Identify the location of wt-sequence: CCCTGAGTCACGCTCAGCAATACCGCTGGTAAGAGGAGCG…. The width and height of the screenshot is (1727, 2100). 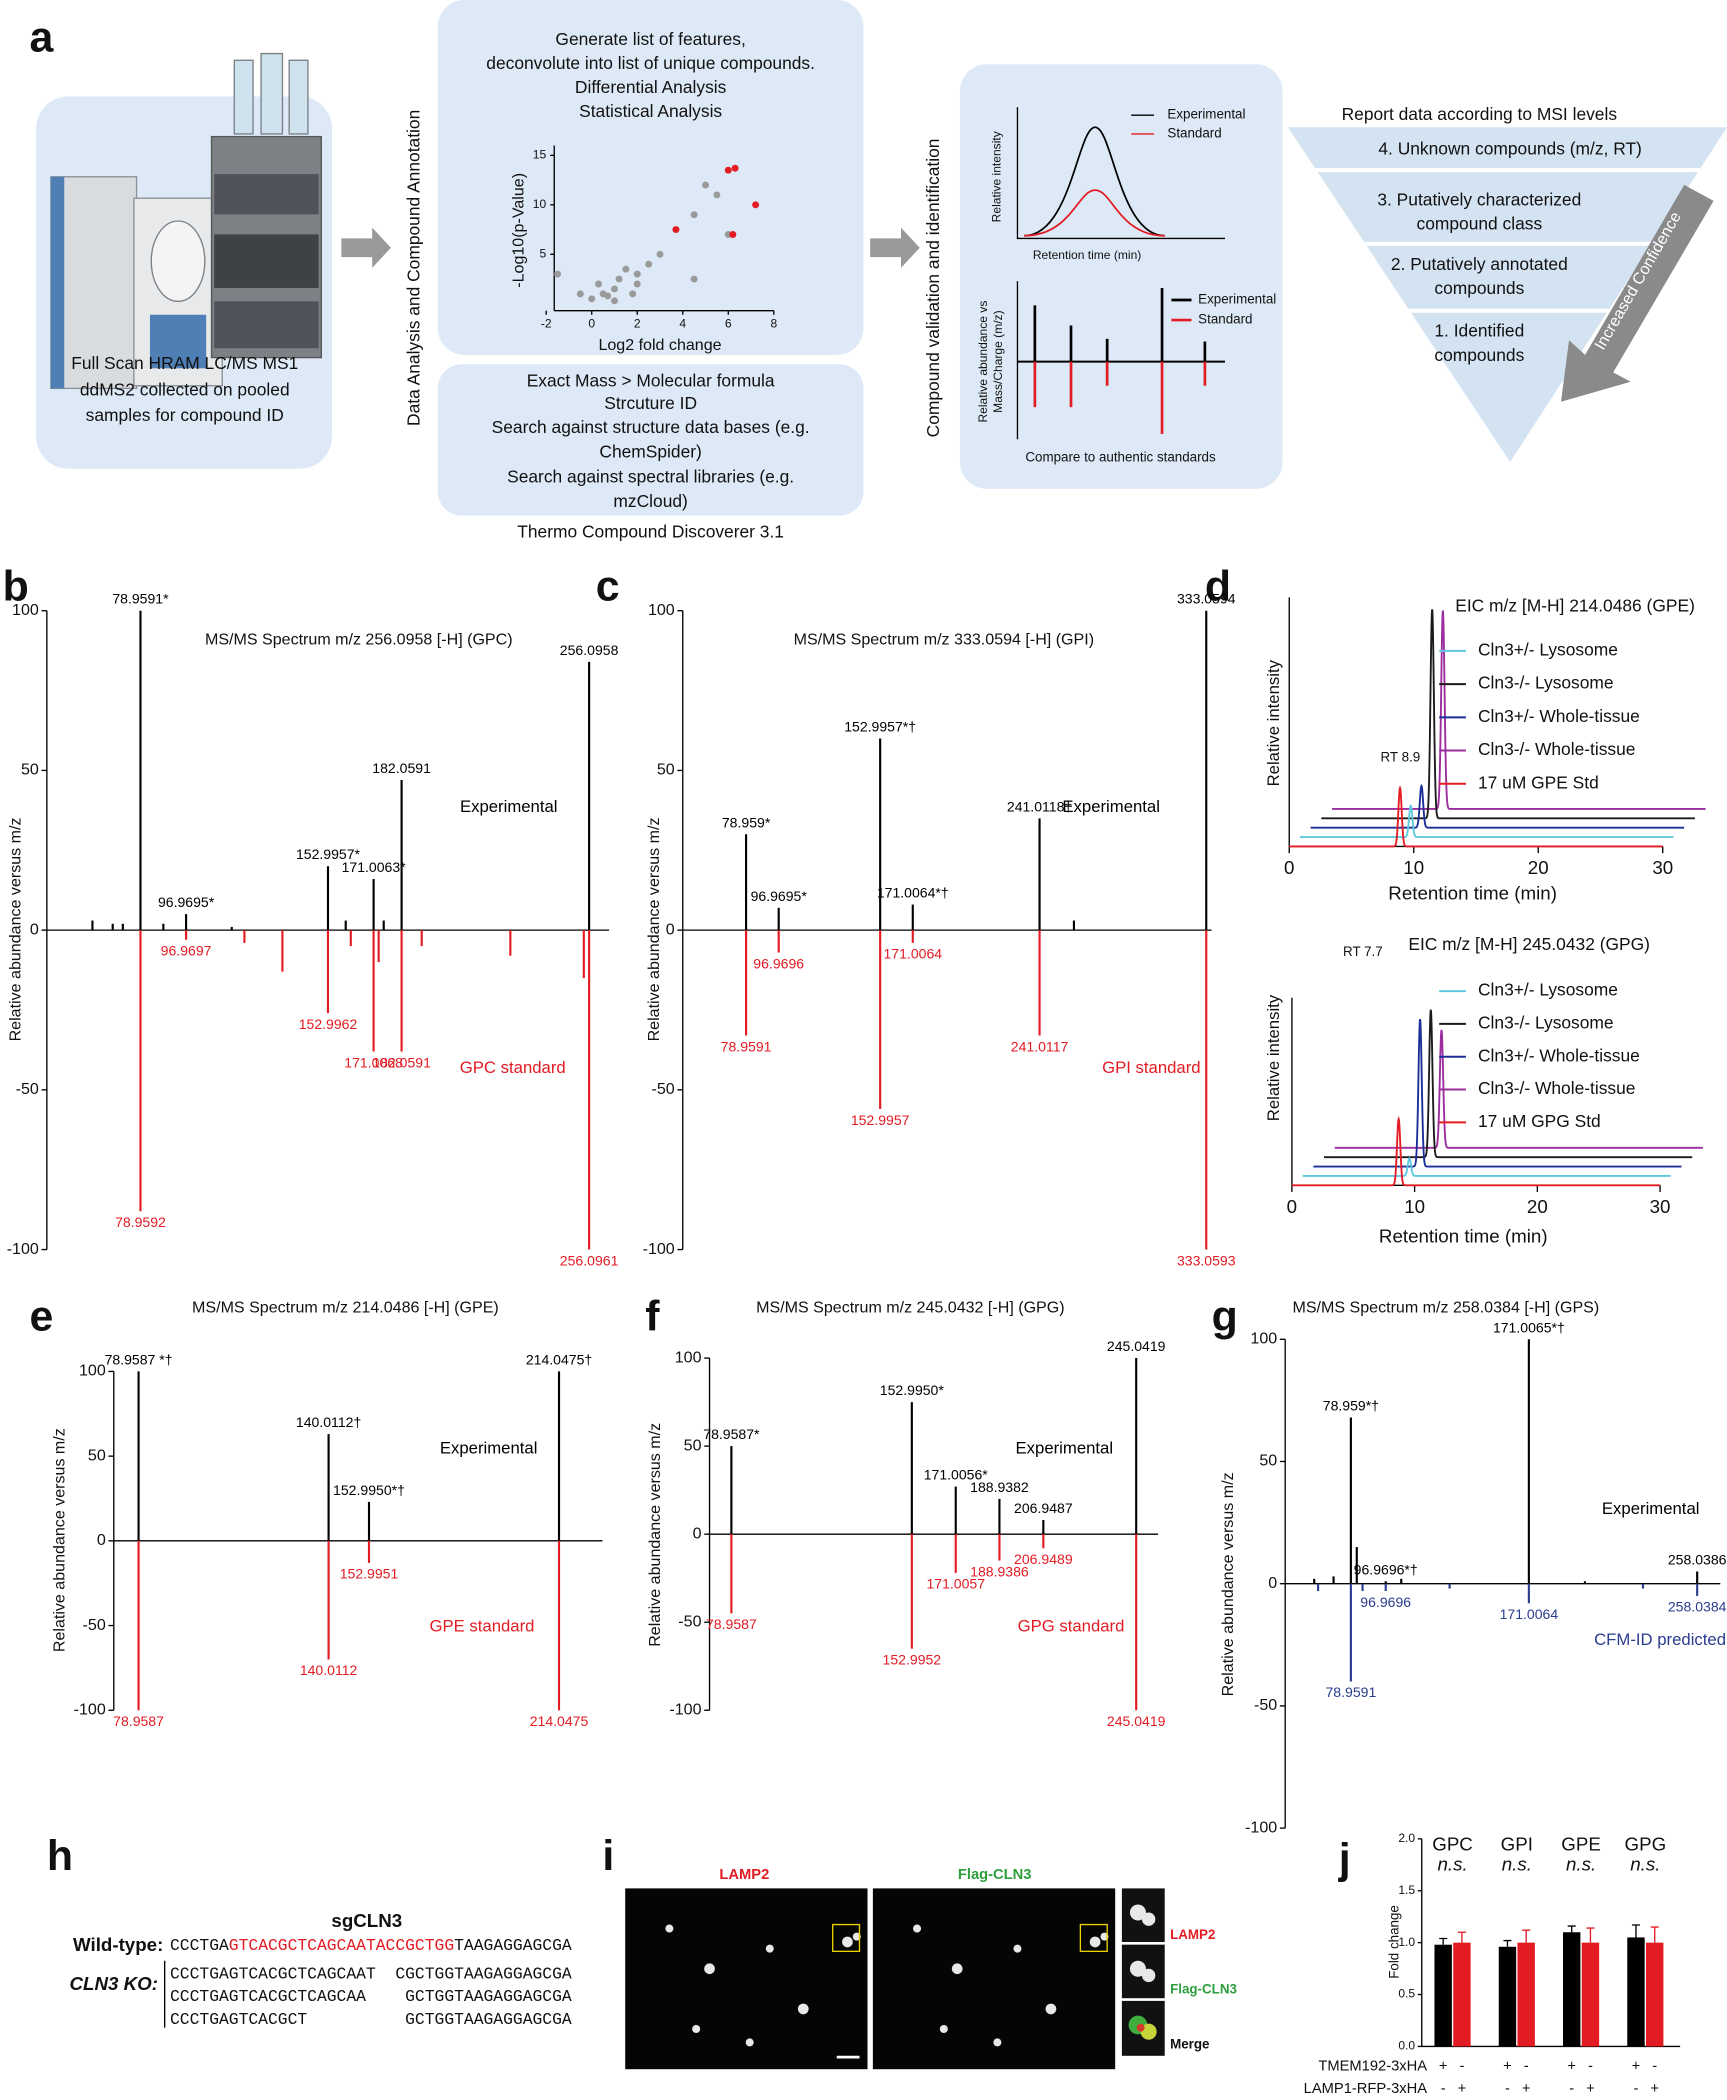
(371, 1945).